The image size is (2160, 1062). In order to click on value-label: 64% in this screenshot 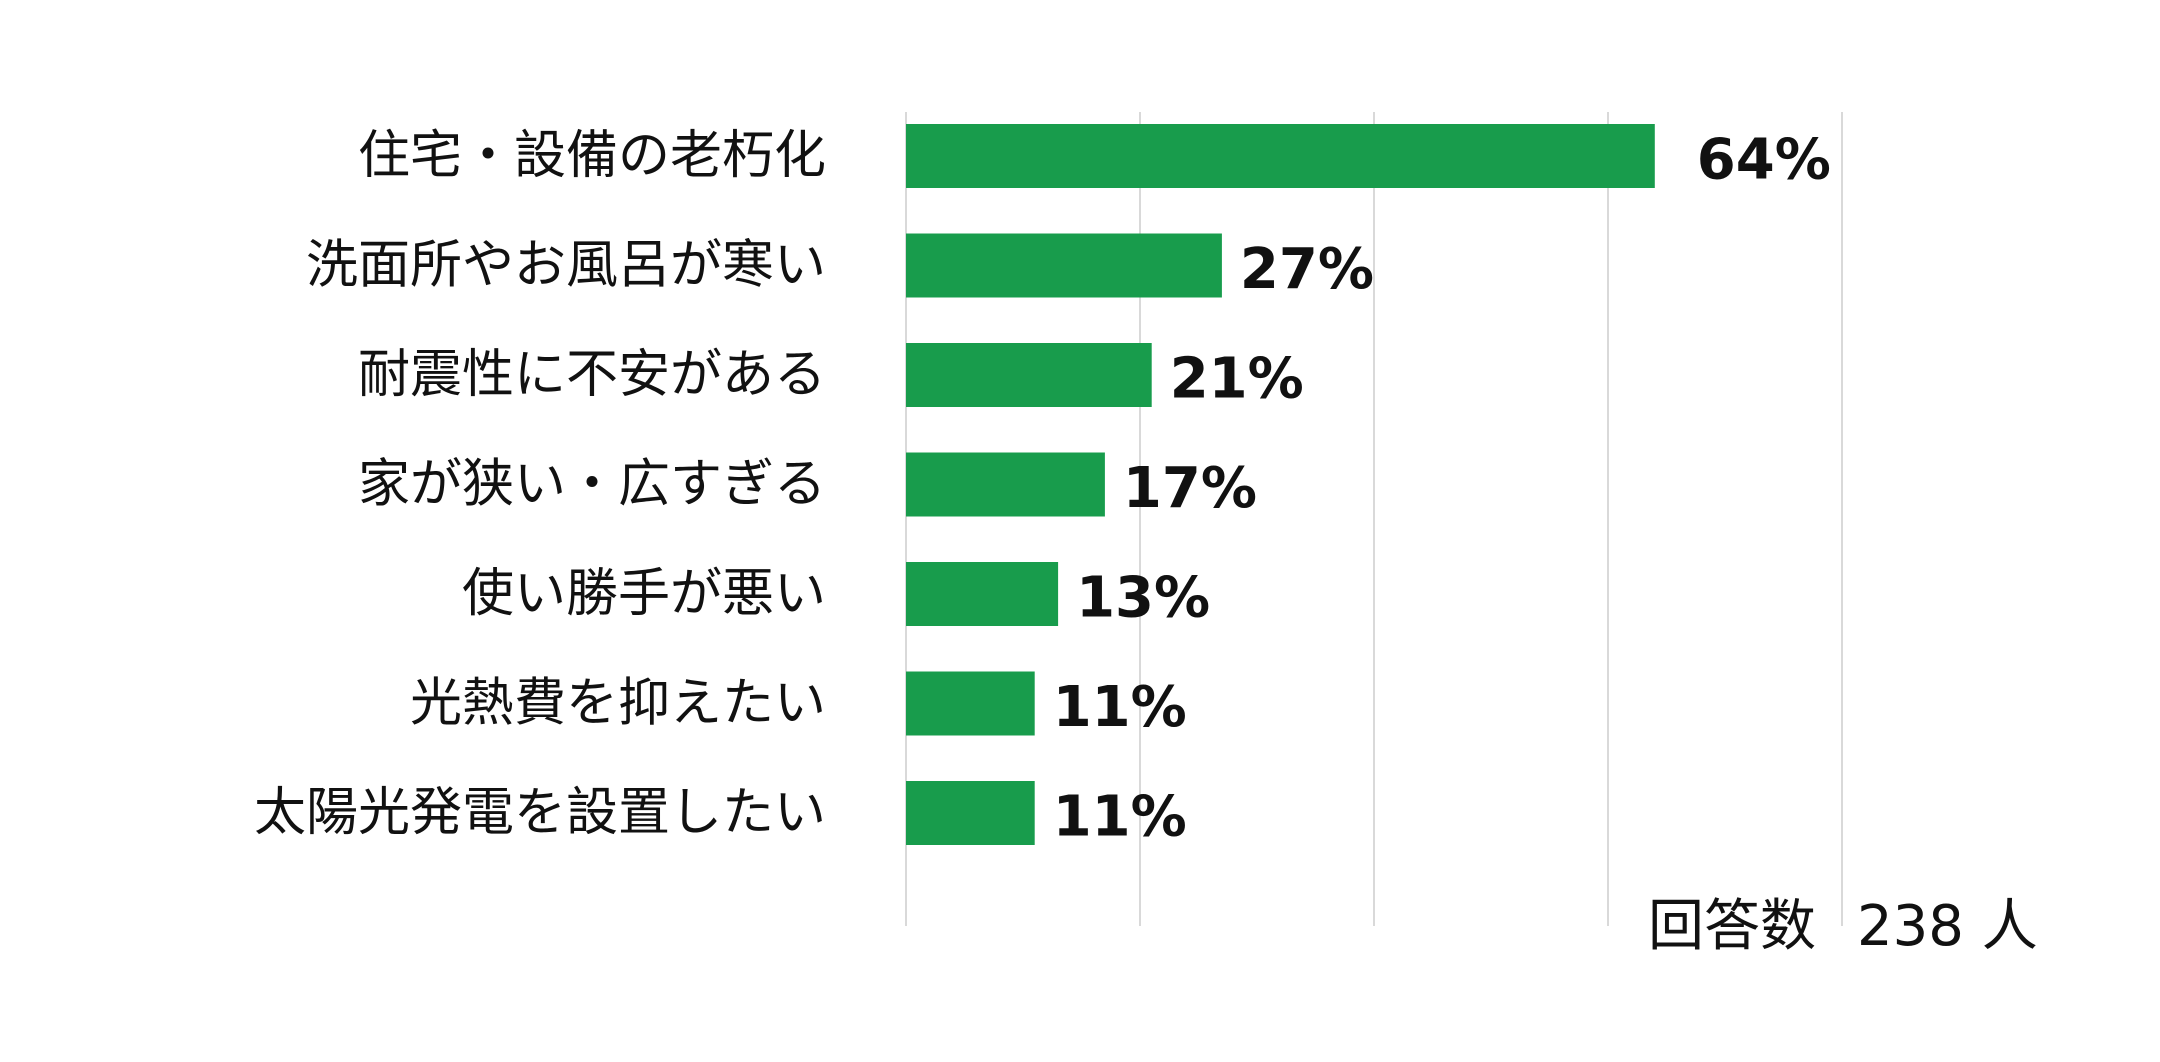, I will do `click(1764, 160)`.